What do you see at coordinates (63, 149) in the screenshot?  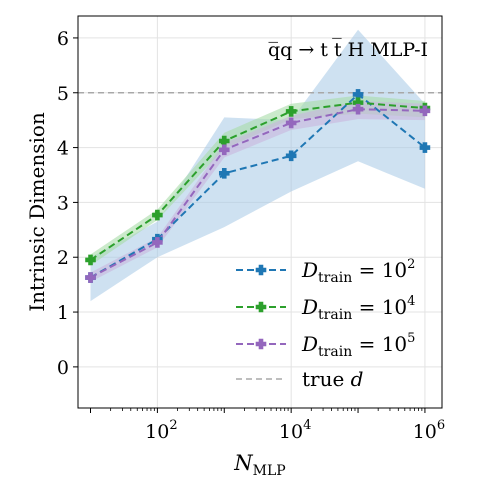 I see `y-tick-label: 4` at bounding box center [63, 149].